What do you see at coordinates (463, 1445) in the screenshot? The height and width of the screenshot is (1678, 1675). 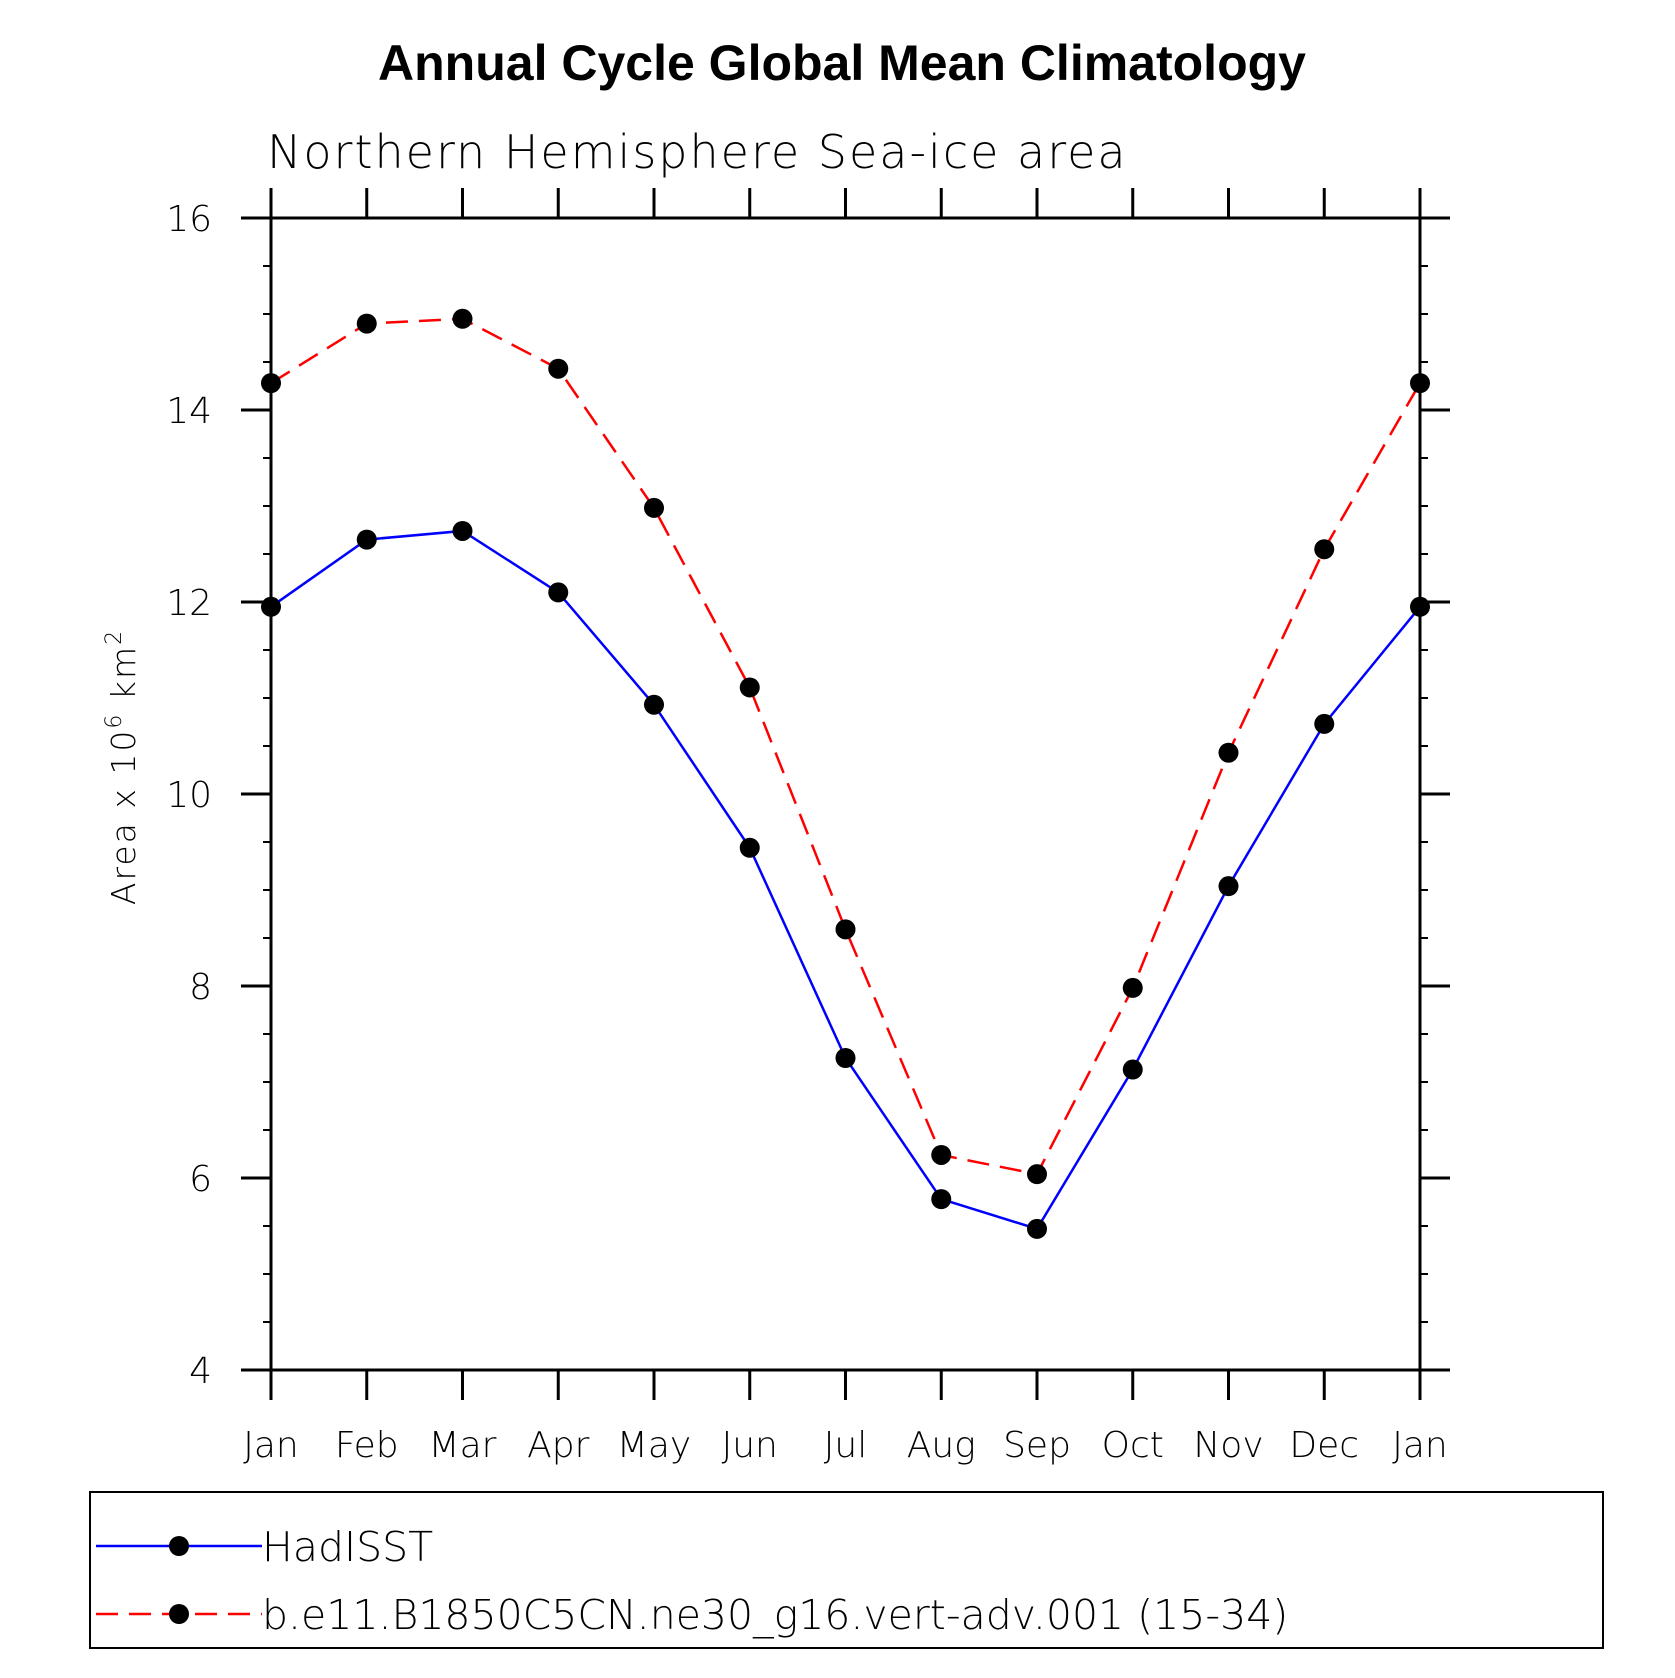 I see `x-tick-label: Mar` at bounding box center [463, 1445].